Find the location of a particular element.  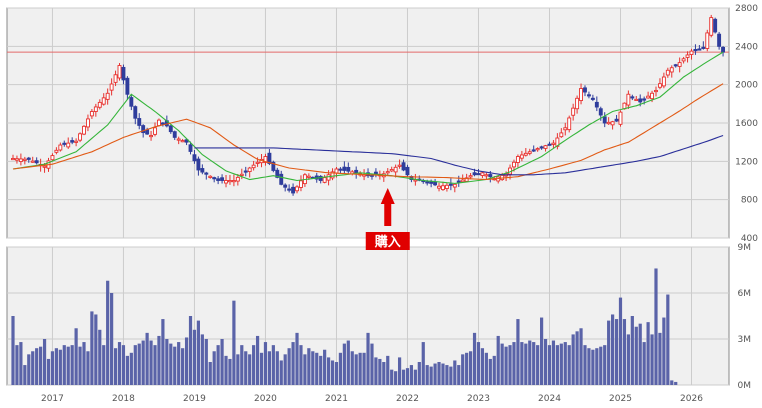

volume-tick-label: 0M is located at coordinates (745, 386).